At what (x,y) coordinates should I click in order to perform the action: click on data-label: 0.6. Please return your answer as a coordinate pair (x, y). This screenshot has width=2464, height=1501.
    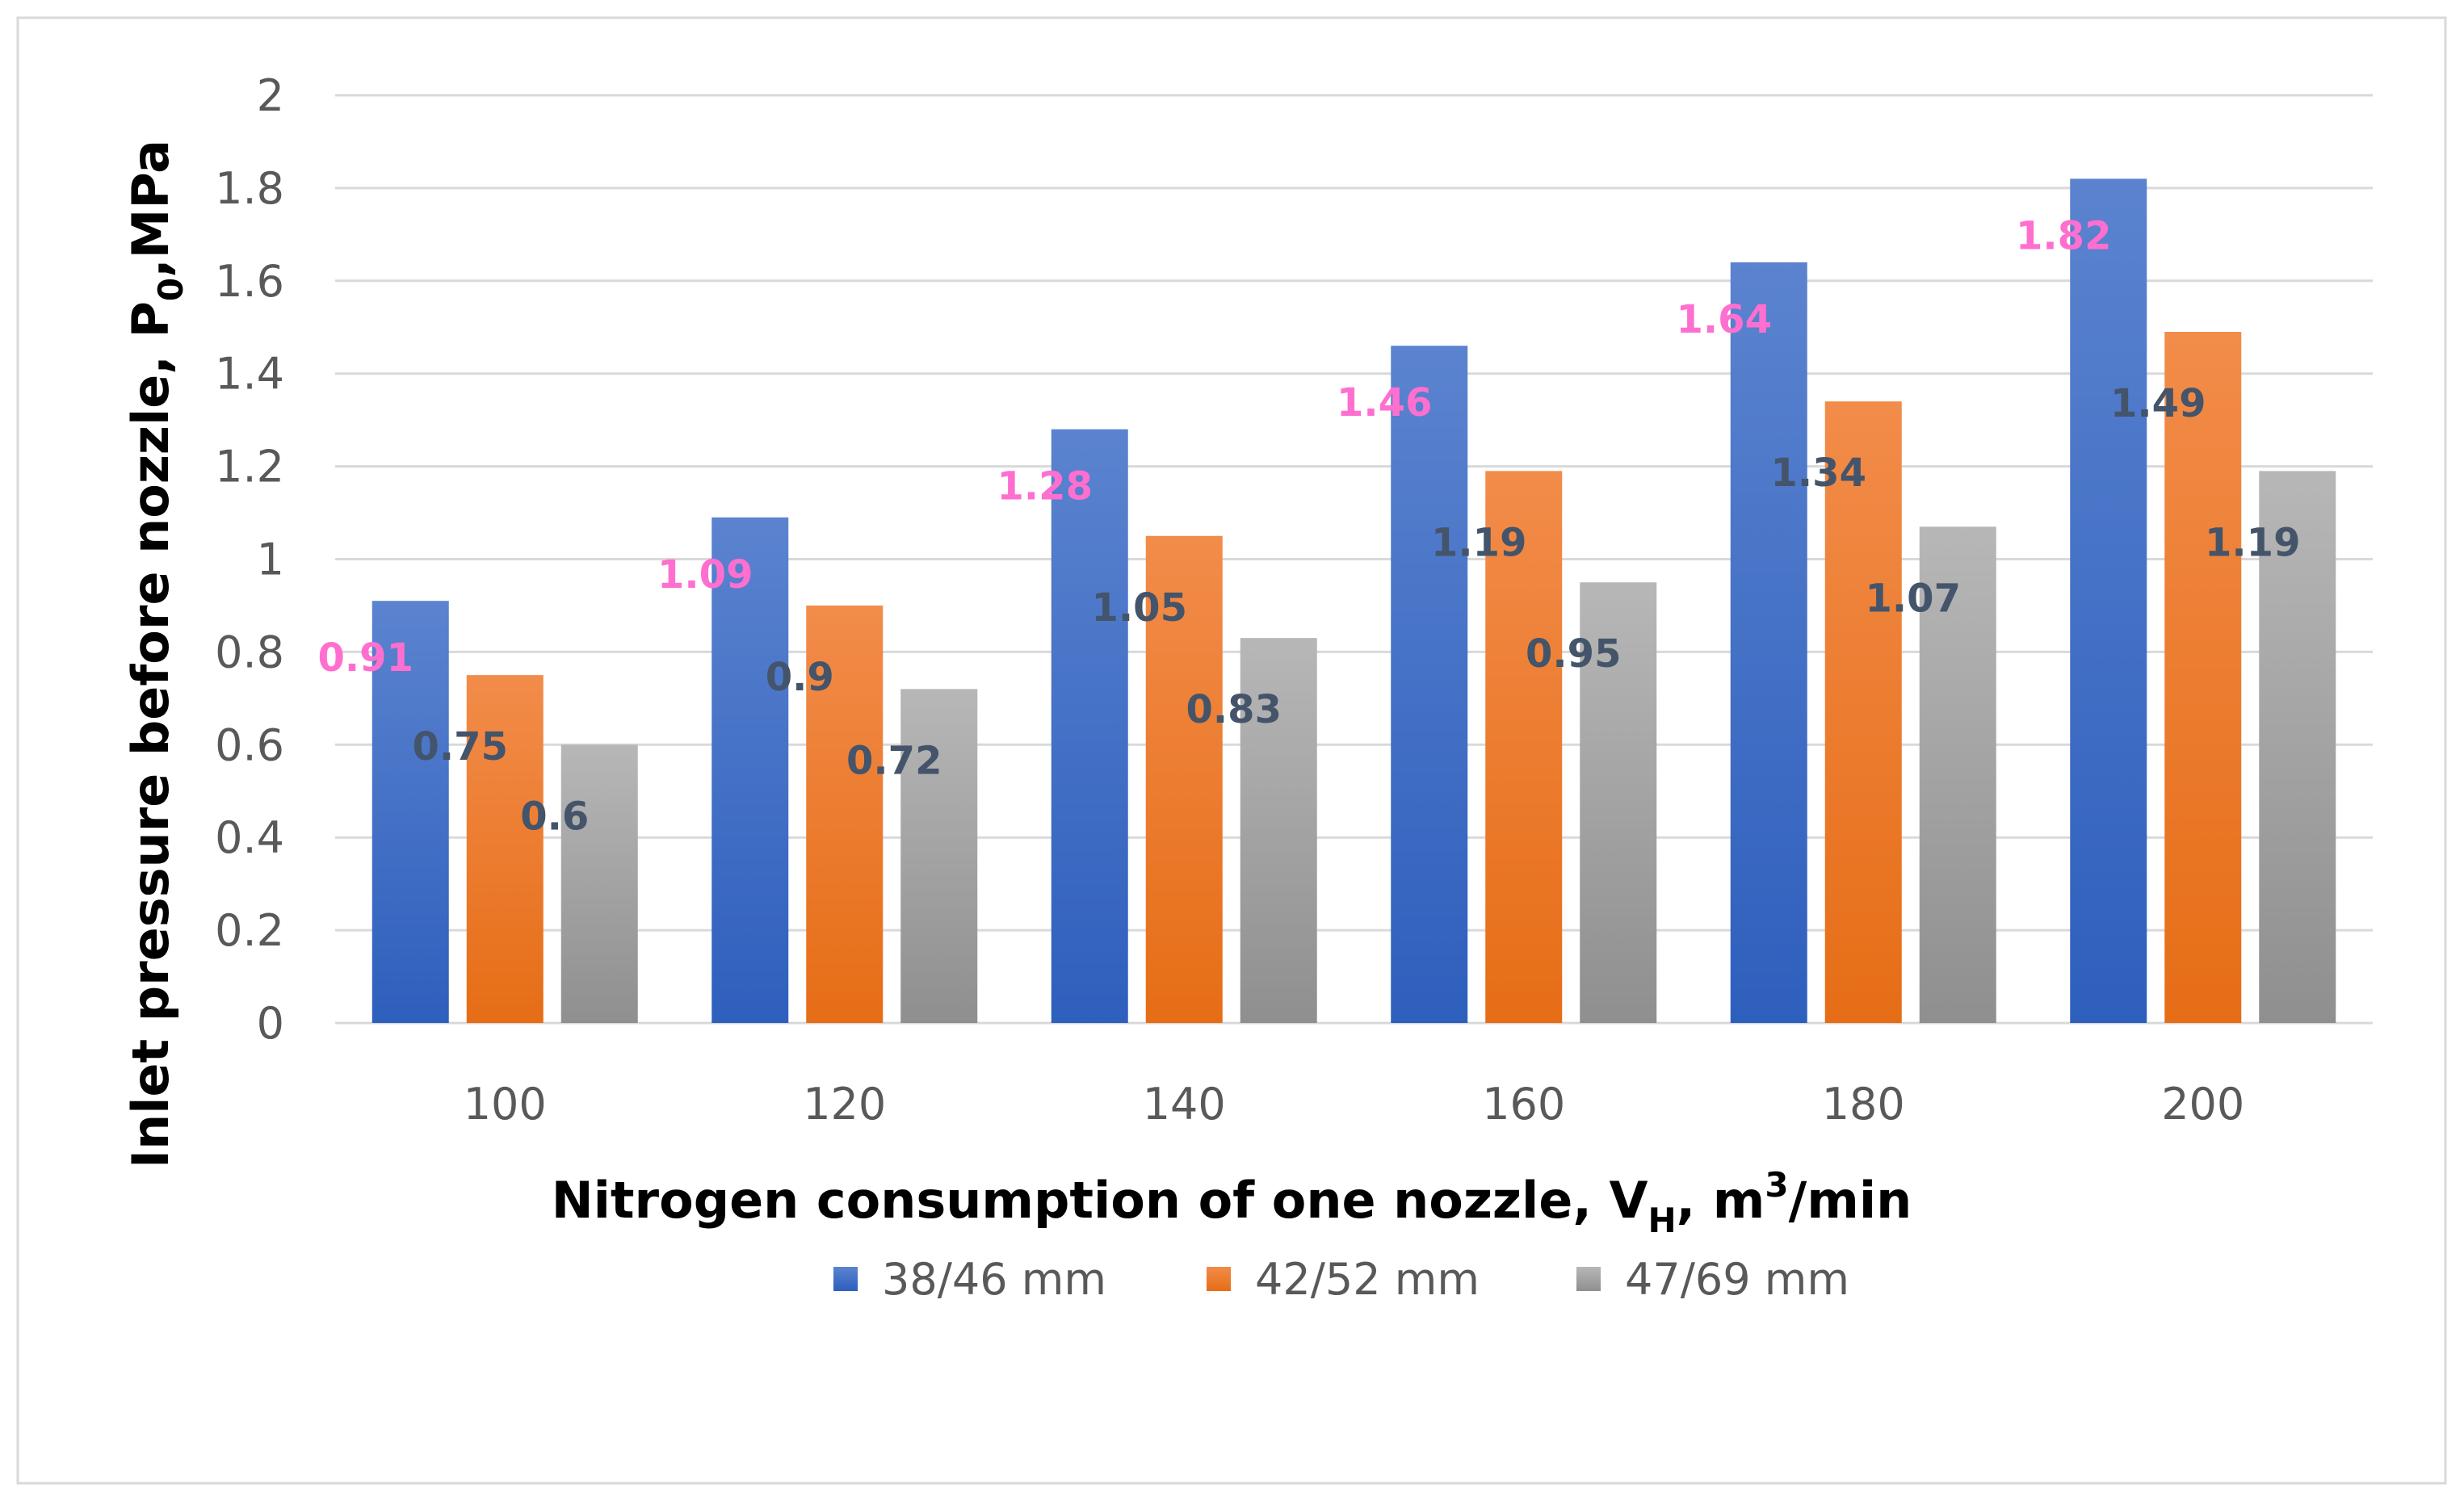
    Looking at the image, I should click on (554, 816).